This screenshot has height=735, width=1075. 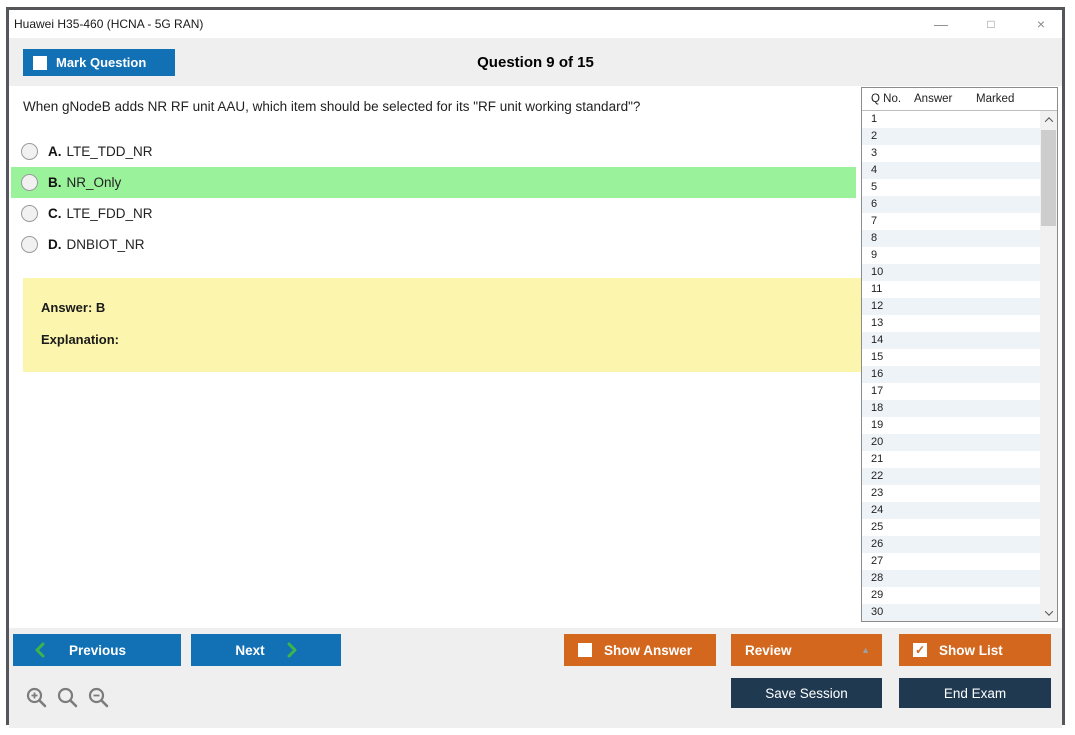 I want to click on scroll-down-button, so click(x=1048, y=612).